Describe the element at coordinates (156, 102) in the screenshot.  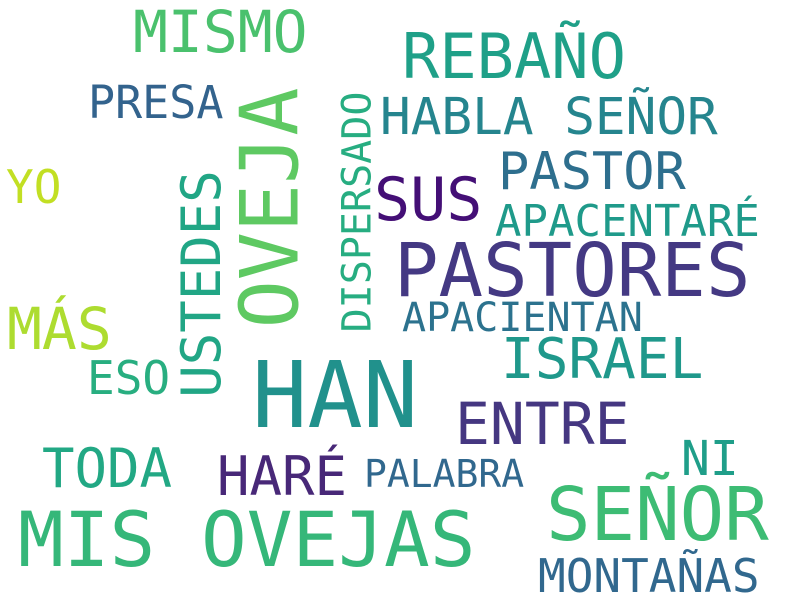
I see `word-presa: PRESA` at that location.